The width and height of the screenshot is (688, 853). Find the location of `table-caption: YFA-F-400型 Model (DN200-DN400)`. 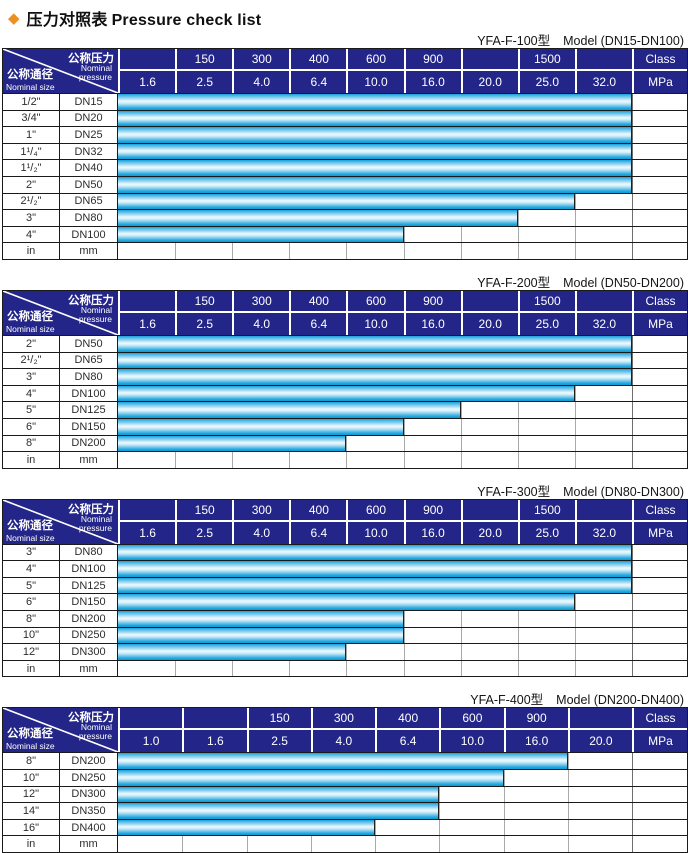

table-caption: YFA-F-400型 Model (DN200-DN400) is located at coordinates (343, 698).